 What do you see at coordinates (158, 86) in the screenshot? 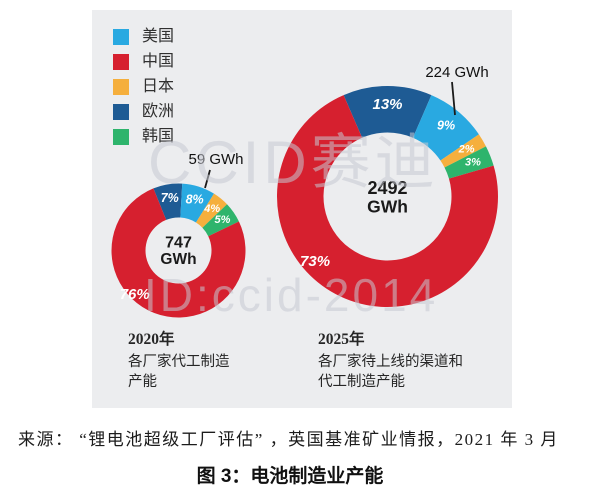
I see `legend-label: 日本` at bounding box center [158, 86].